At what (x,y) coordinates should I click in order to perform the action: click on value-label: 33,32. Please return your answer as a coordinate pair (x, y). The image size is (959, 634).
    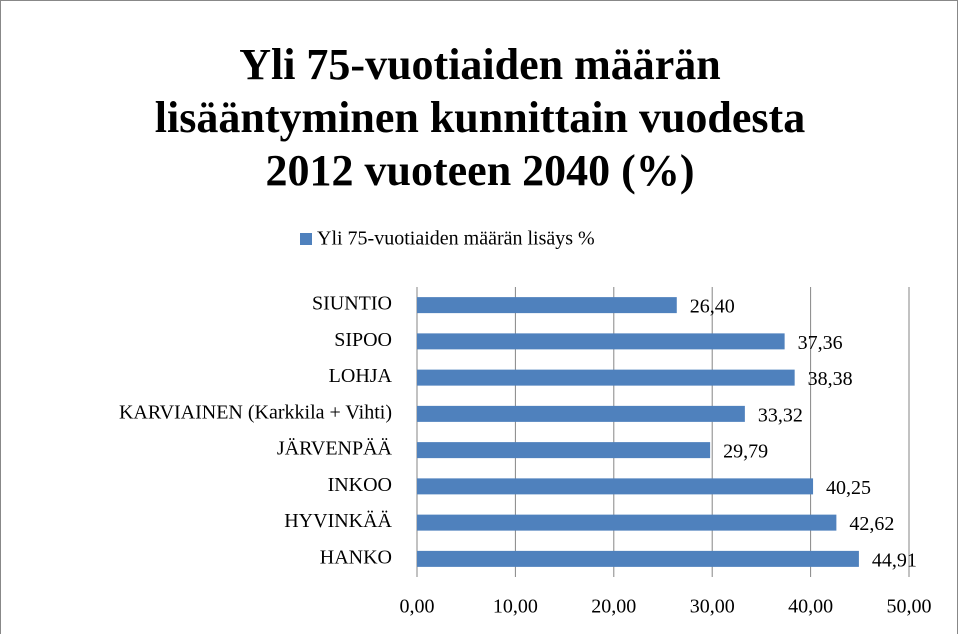
    Looking at the image, I should click on (780, 415).